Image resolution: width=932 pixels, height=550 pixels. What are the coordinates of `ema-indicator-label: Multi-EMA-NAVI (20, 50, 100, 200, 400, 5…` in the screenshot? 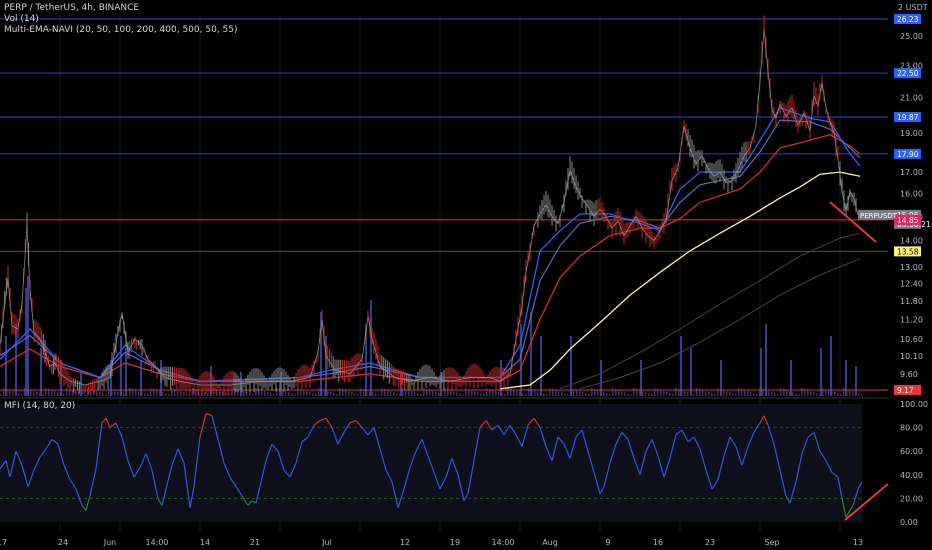 It's located at (121, 30).